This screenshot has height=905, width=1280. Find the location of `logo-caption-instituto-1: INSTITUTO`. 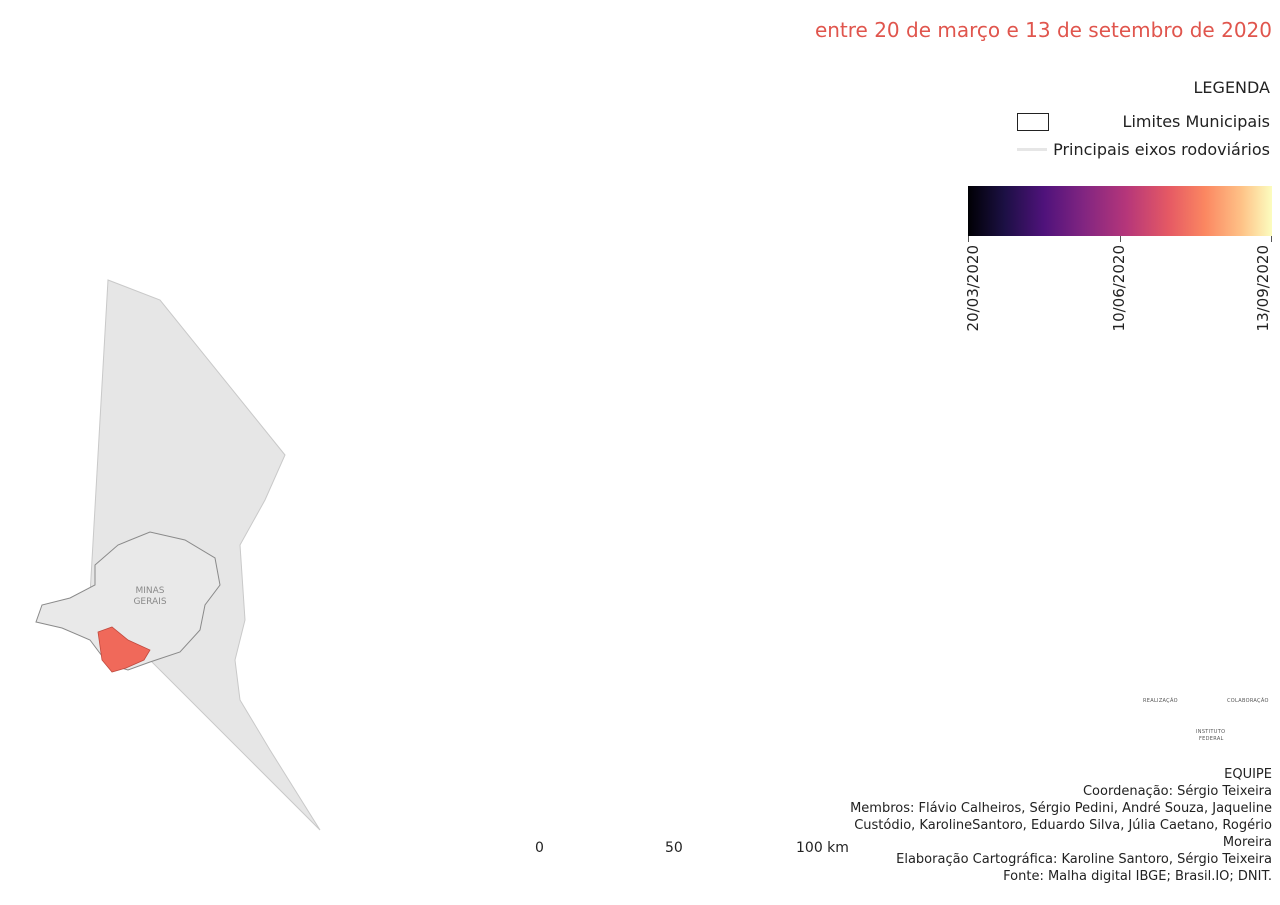

logo-caption-instituto-1: INSTITUTO is located at coordinates (1211, 732).